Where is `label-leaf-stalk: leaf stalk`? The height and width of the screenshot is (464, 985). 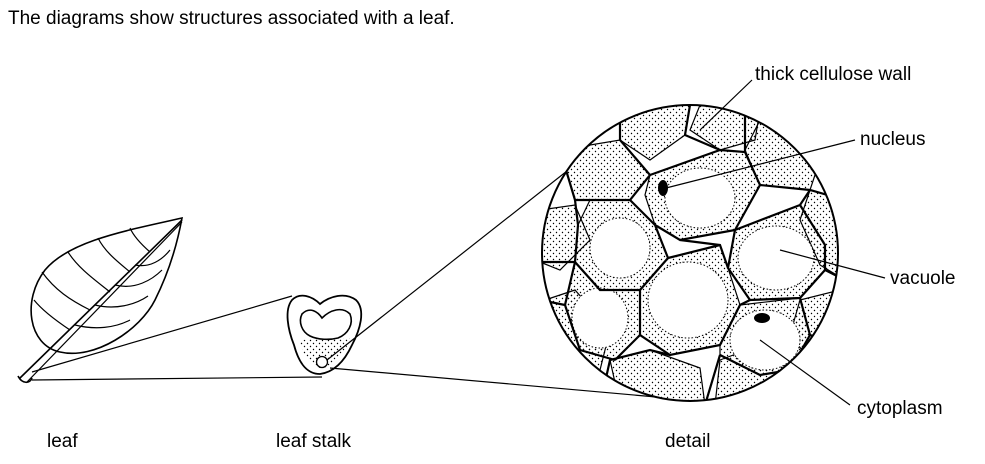 label-leaf-stalk: leaf stalk is located at coordinates (313, 441).